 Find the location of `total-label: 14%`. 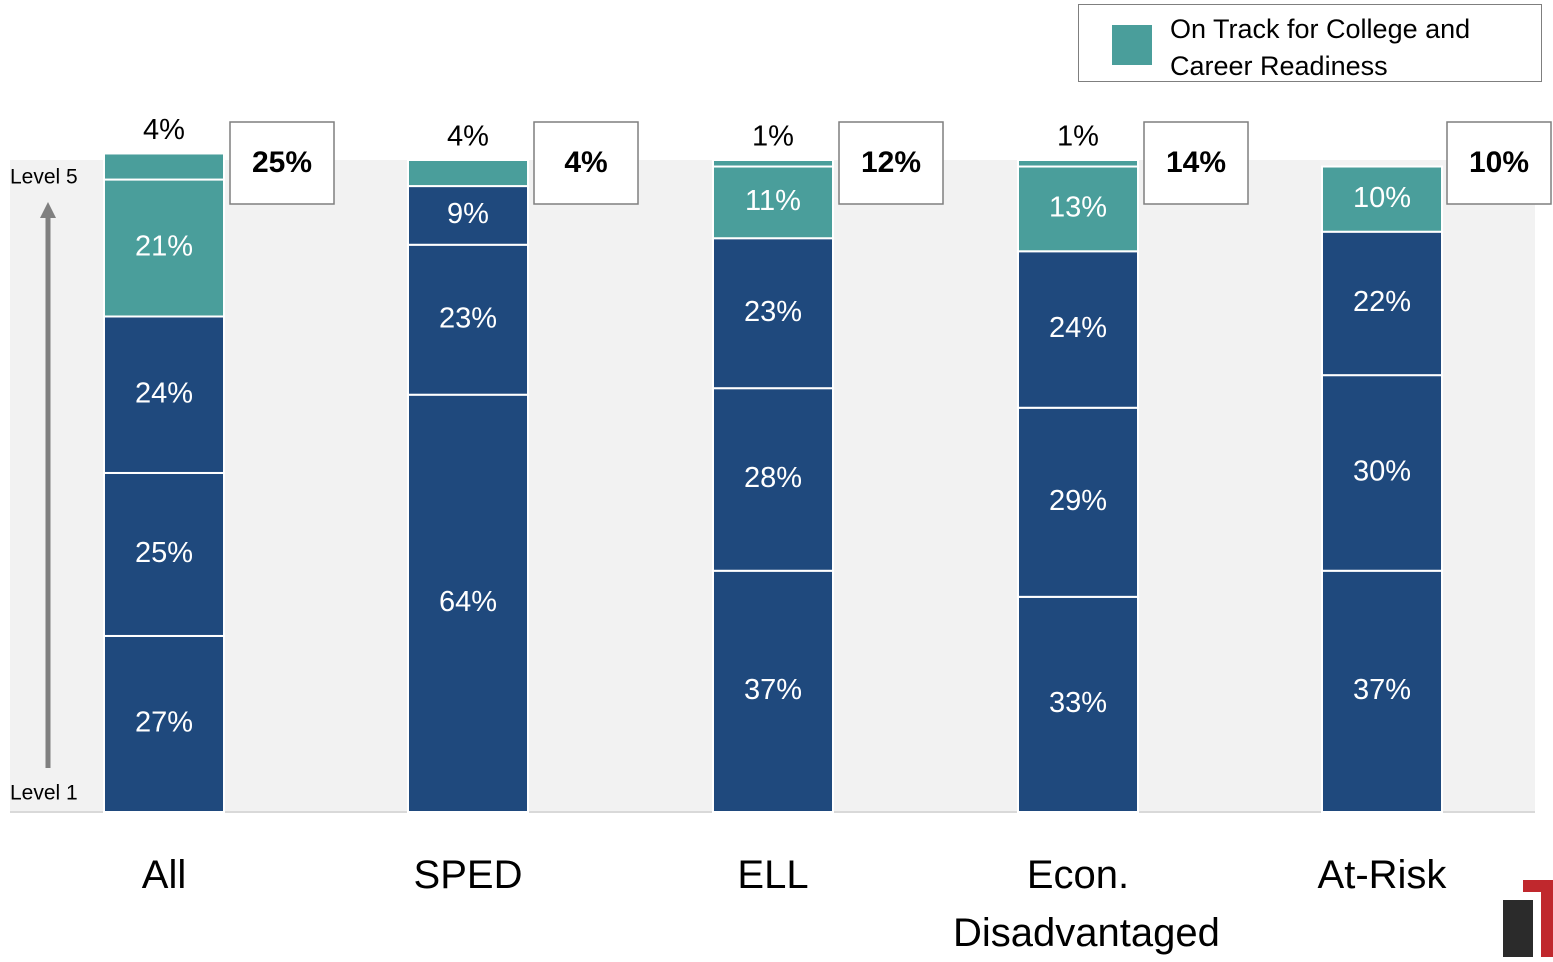

total-label: 14% is located at coordinates (1196, 162).